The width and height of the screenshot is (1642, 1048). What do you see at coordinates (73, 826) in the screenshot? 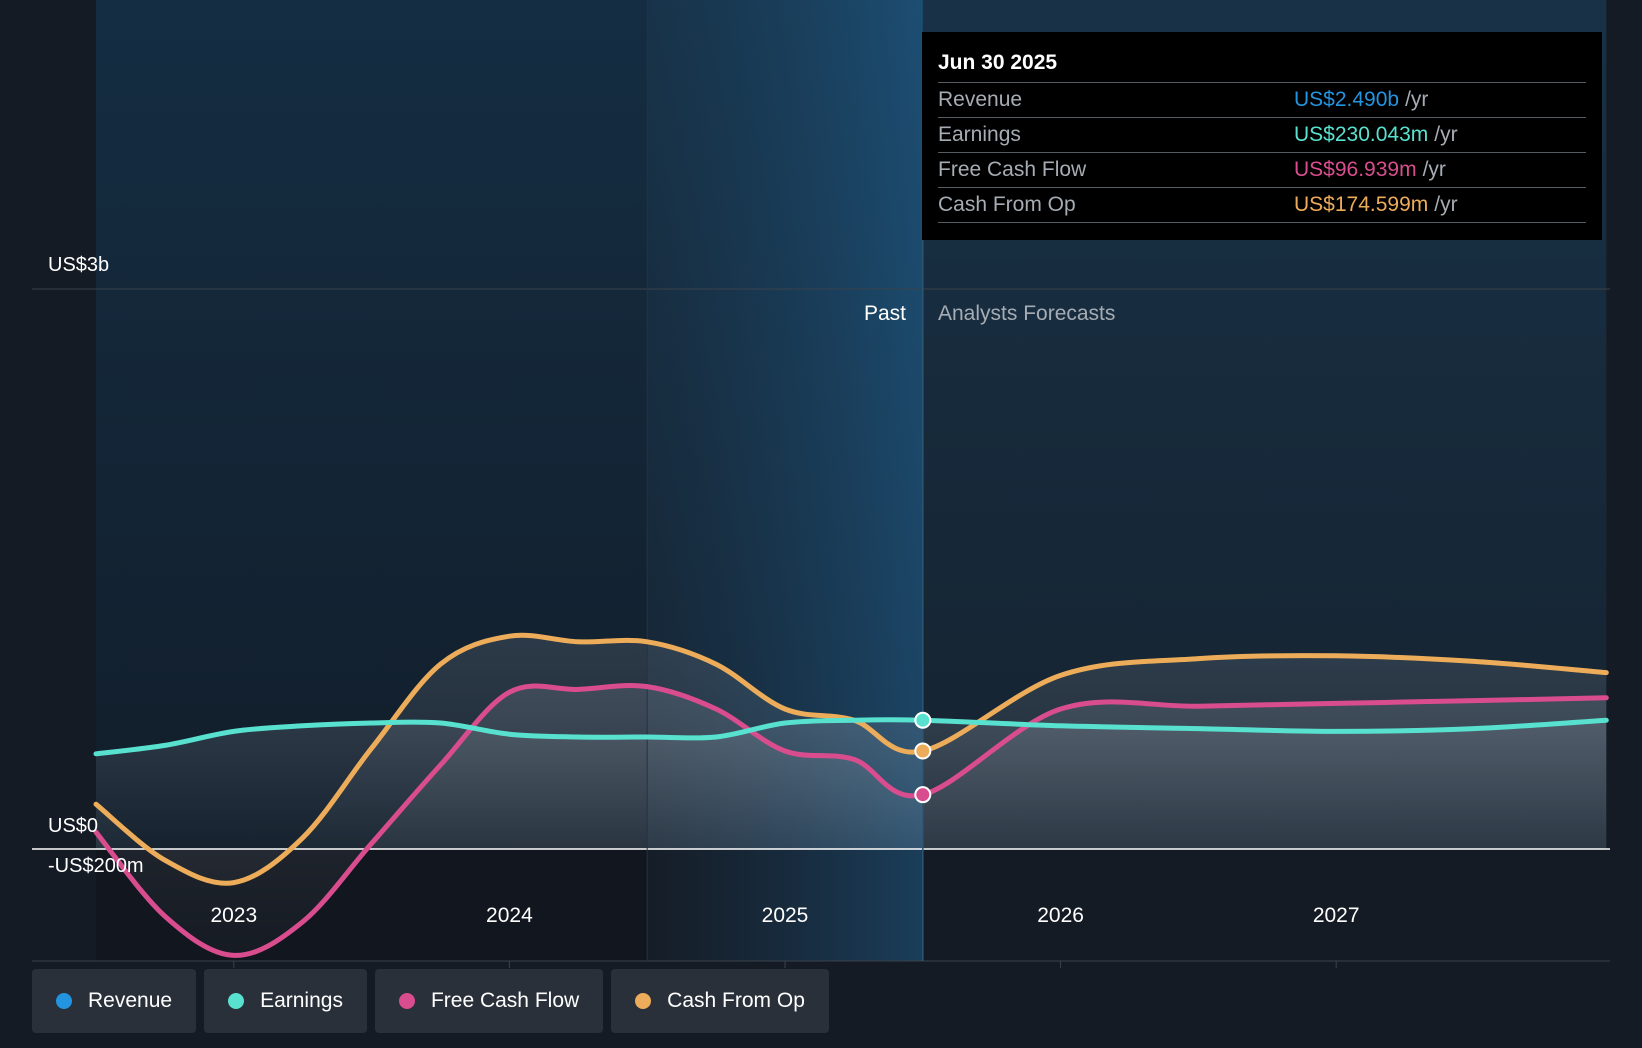
I see `y-axis-zero-label: US$0` at bounding box center [73, 826].